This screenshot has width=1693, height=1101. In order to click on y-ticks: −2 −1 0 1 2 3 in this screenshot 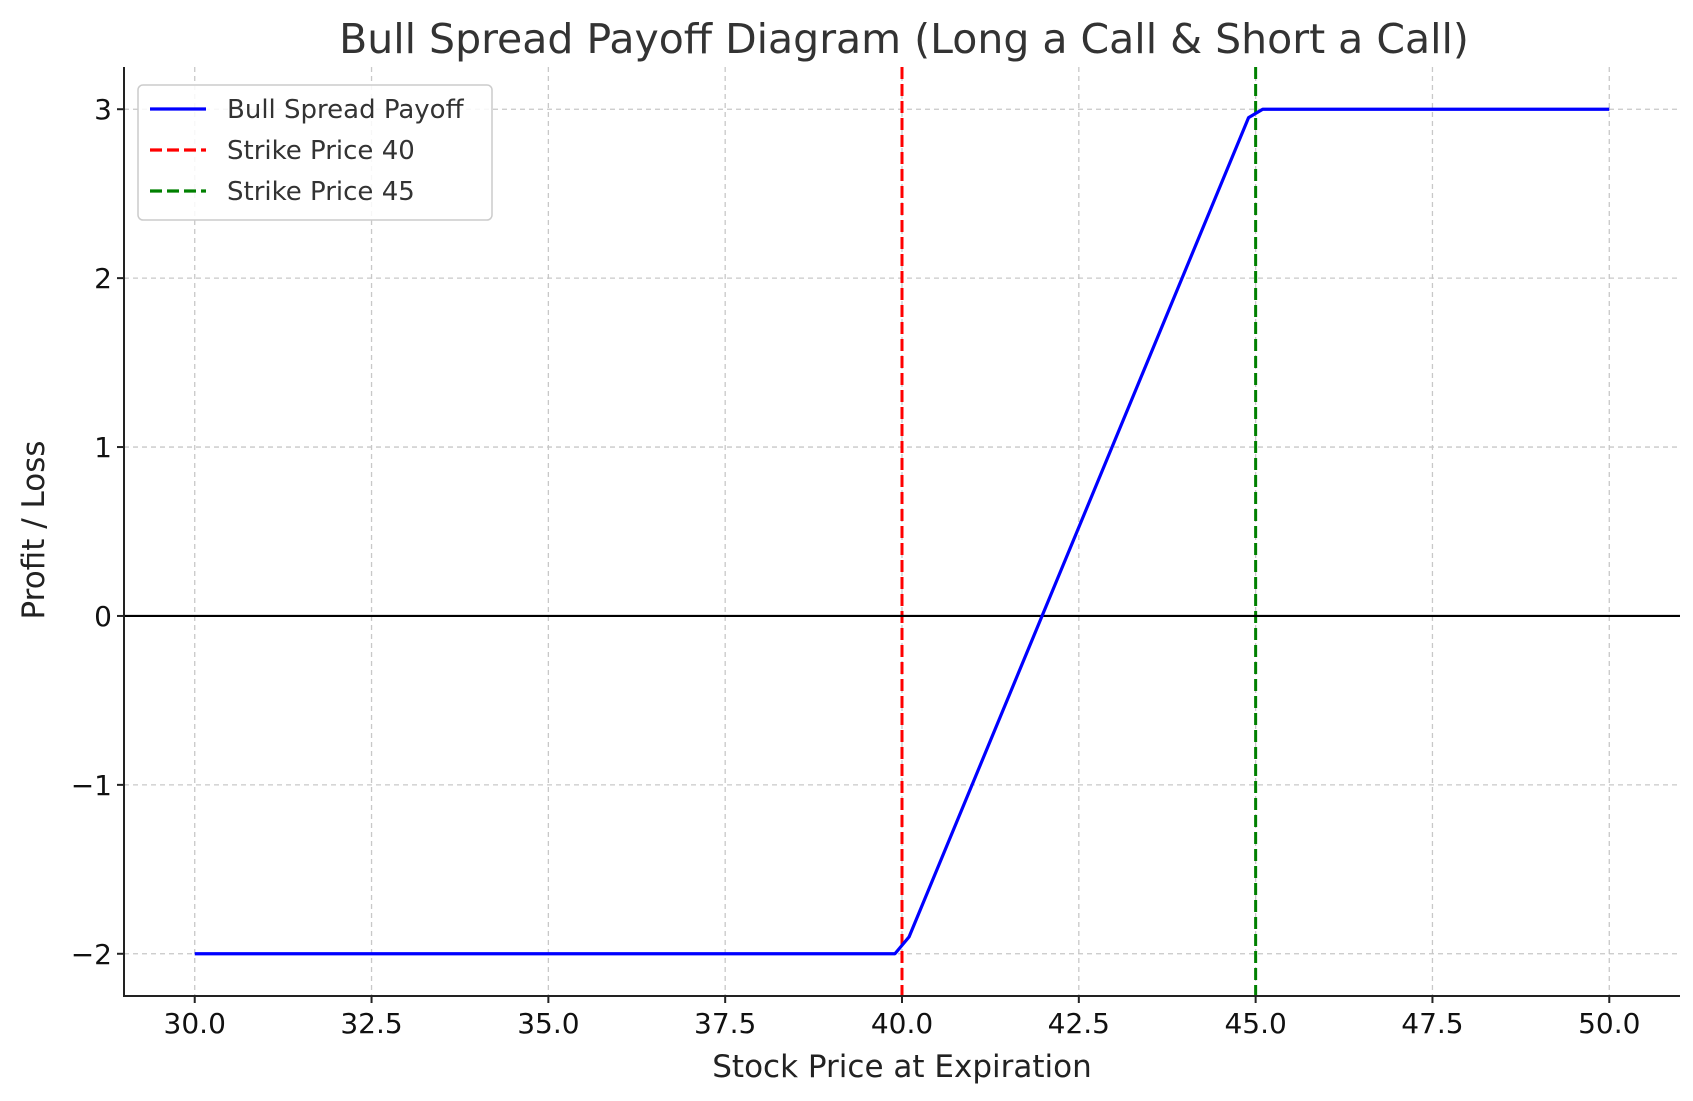, I will do `click(97, 532)`.